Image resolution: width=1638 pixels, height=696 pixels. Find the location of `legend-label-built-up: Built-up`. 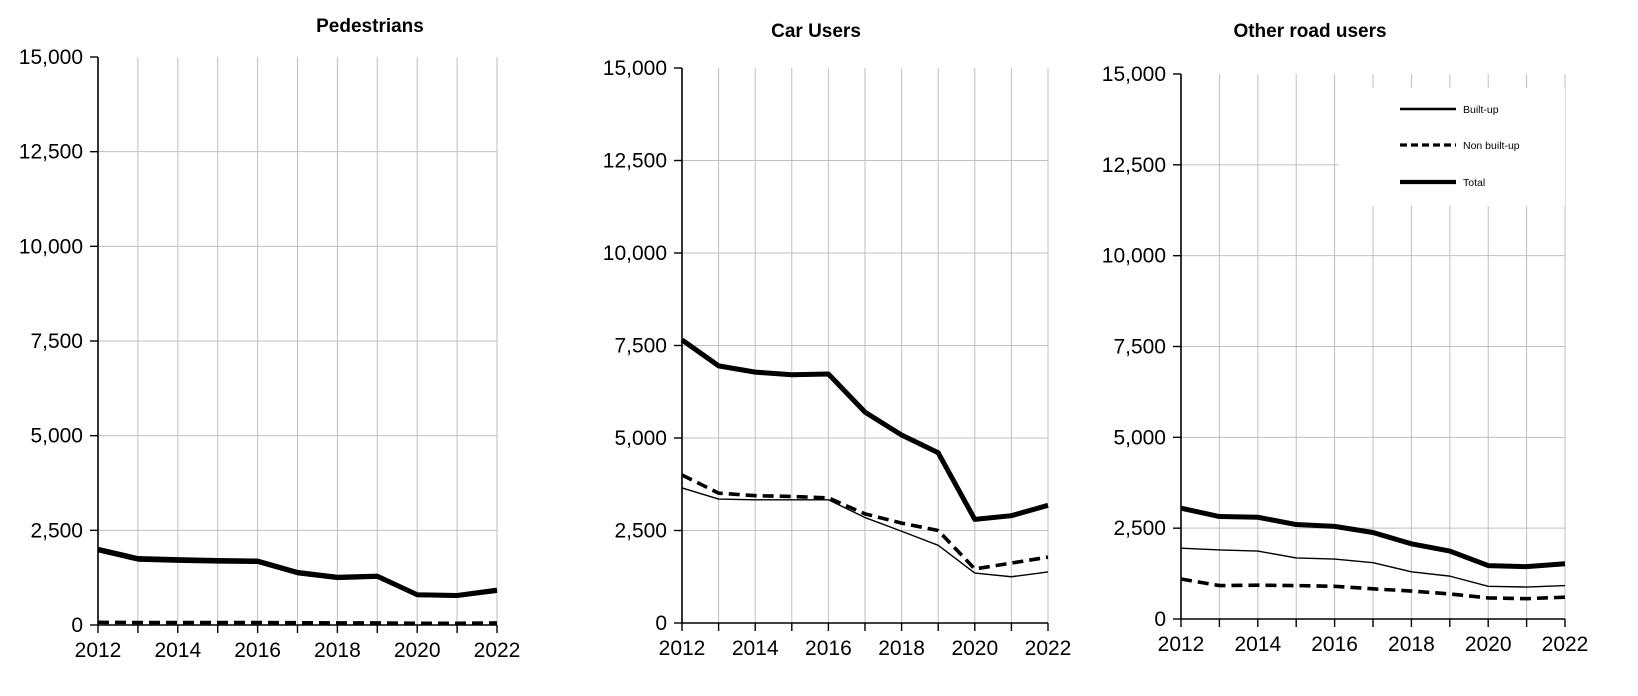

legend-label-built-up: Built-up is located at coordinates (1481, 110).